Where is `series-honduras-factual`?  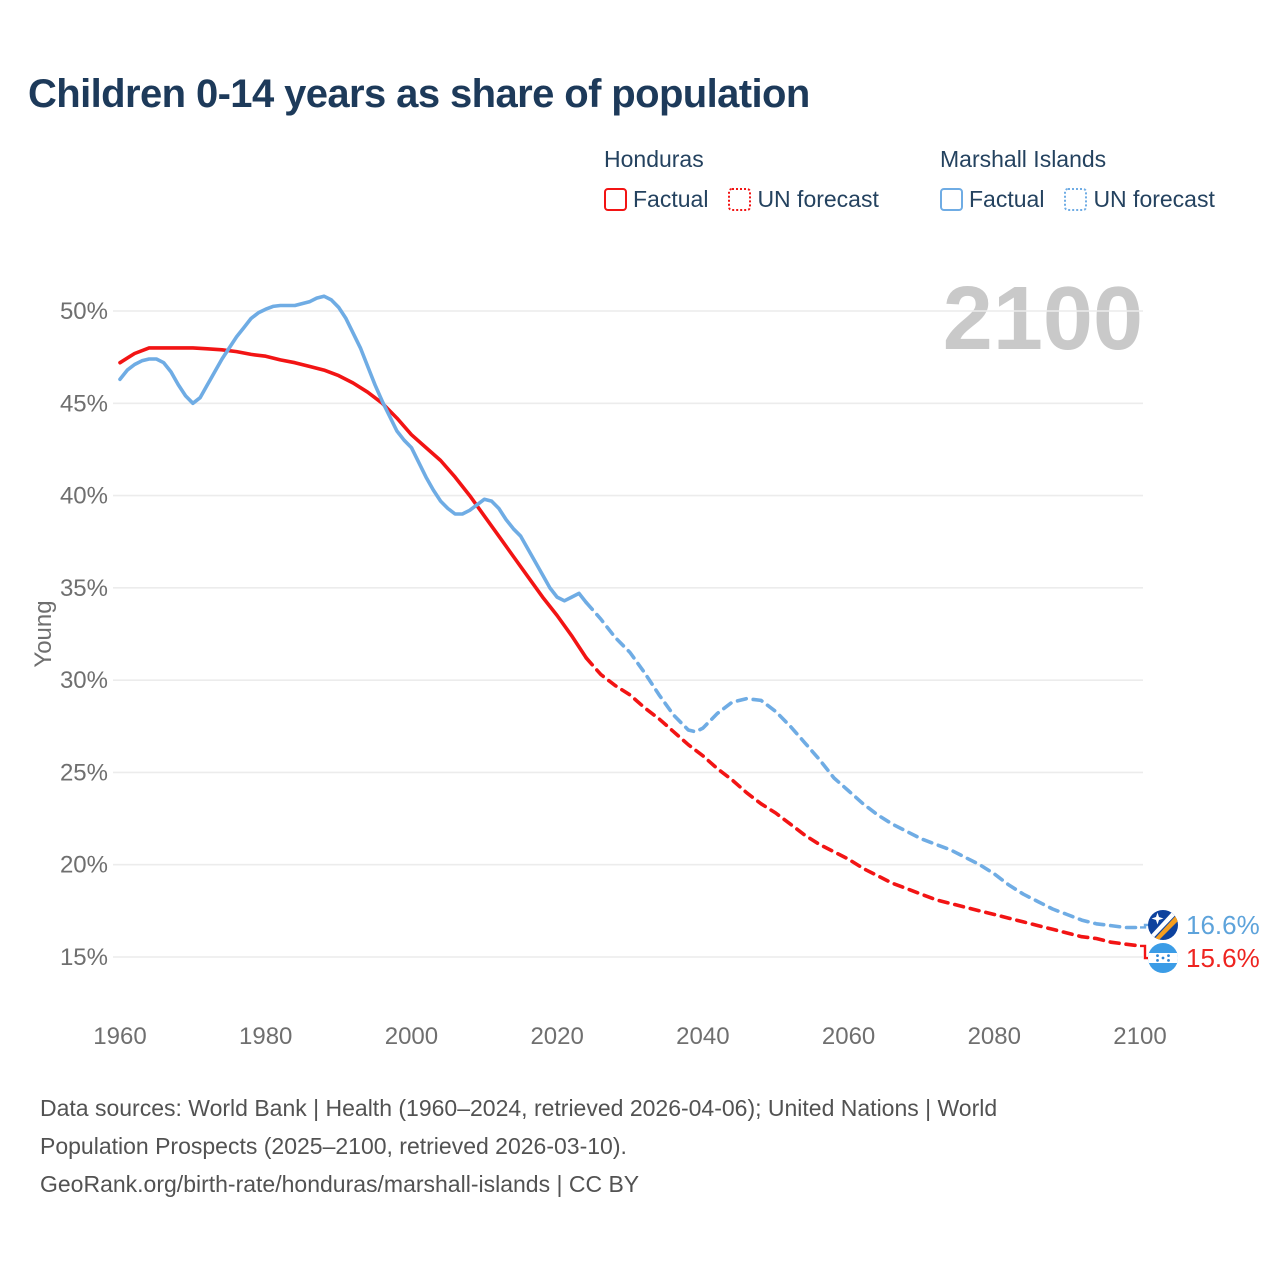 series-honduras-factual is located at coordinates (353, 503).